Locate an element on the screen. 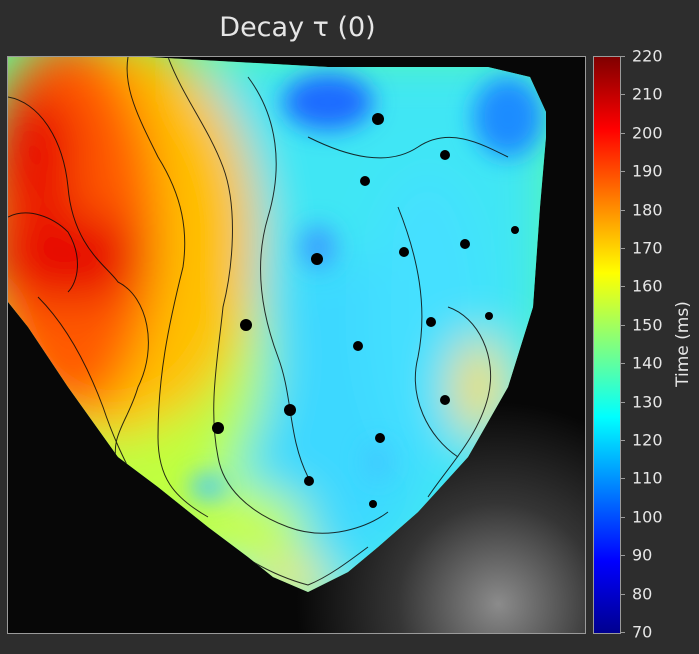 The height and width of the screenshot is (654, 699). colorbar-tick-label: 80 is located at coordinates (642, 594).